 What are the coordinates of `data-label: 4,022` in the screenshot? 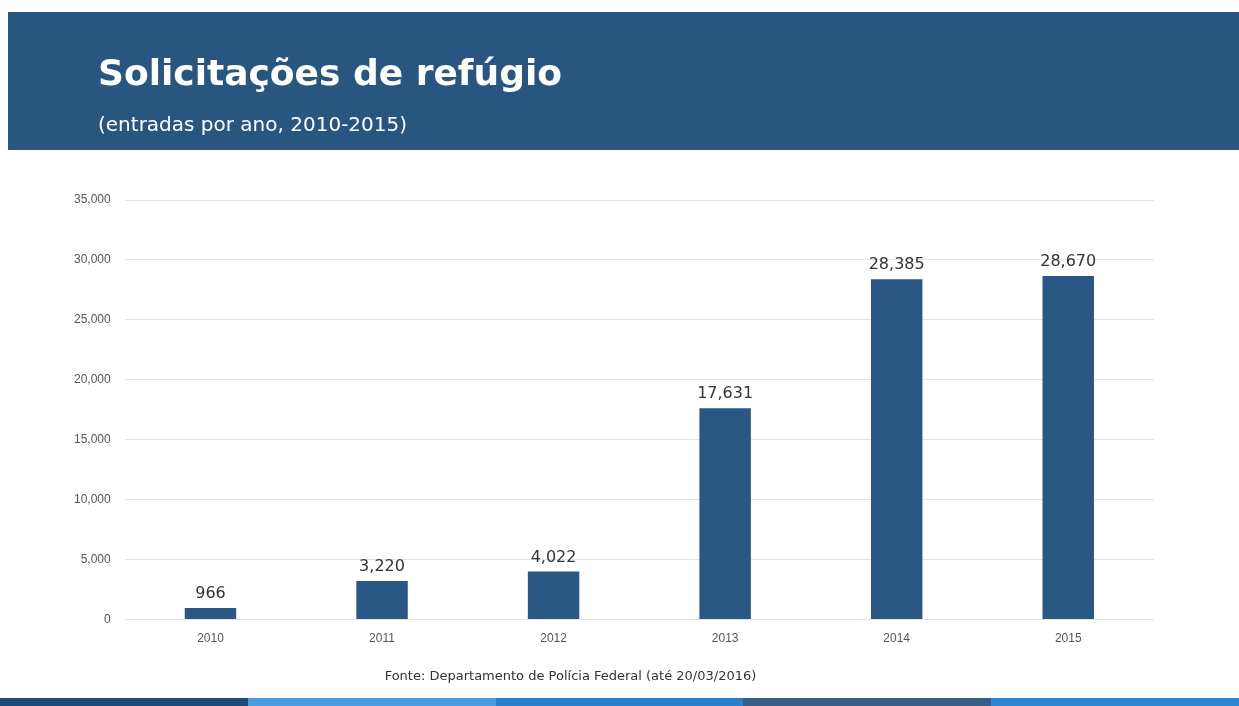 It's located at (553, 556).